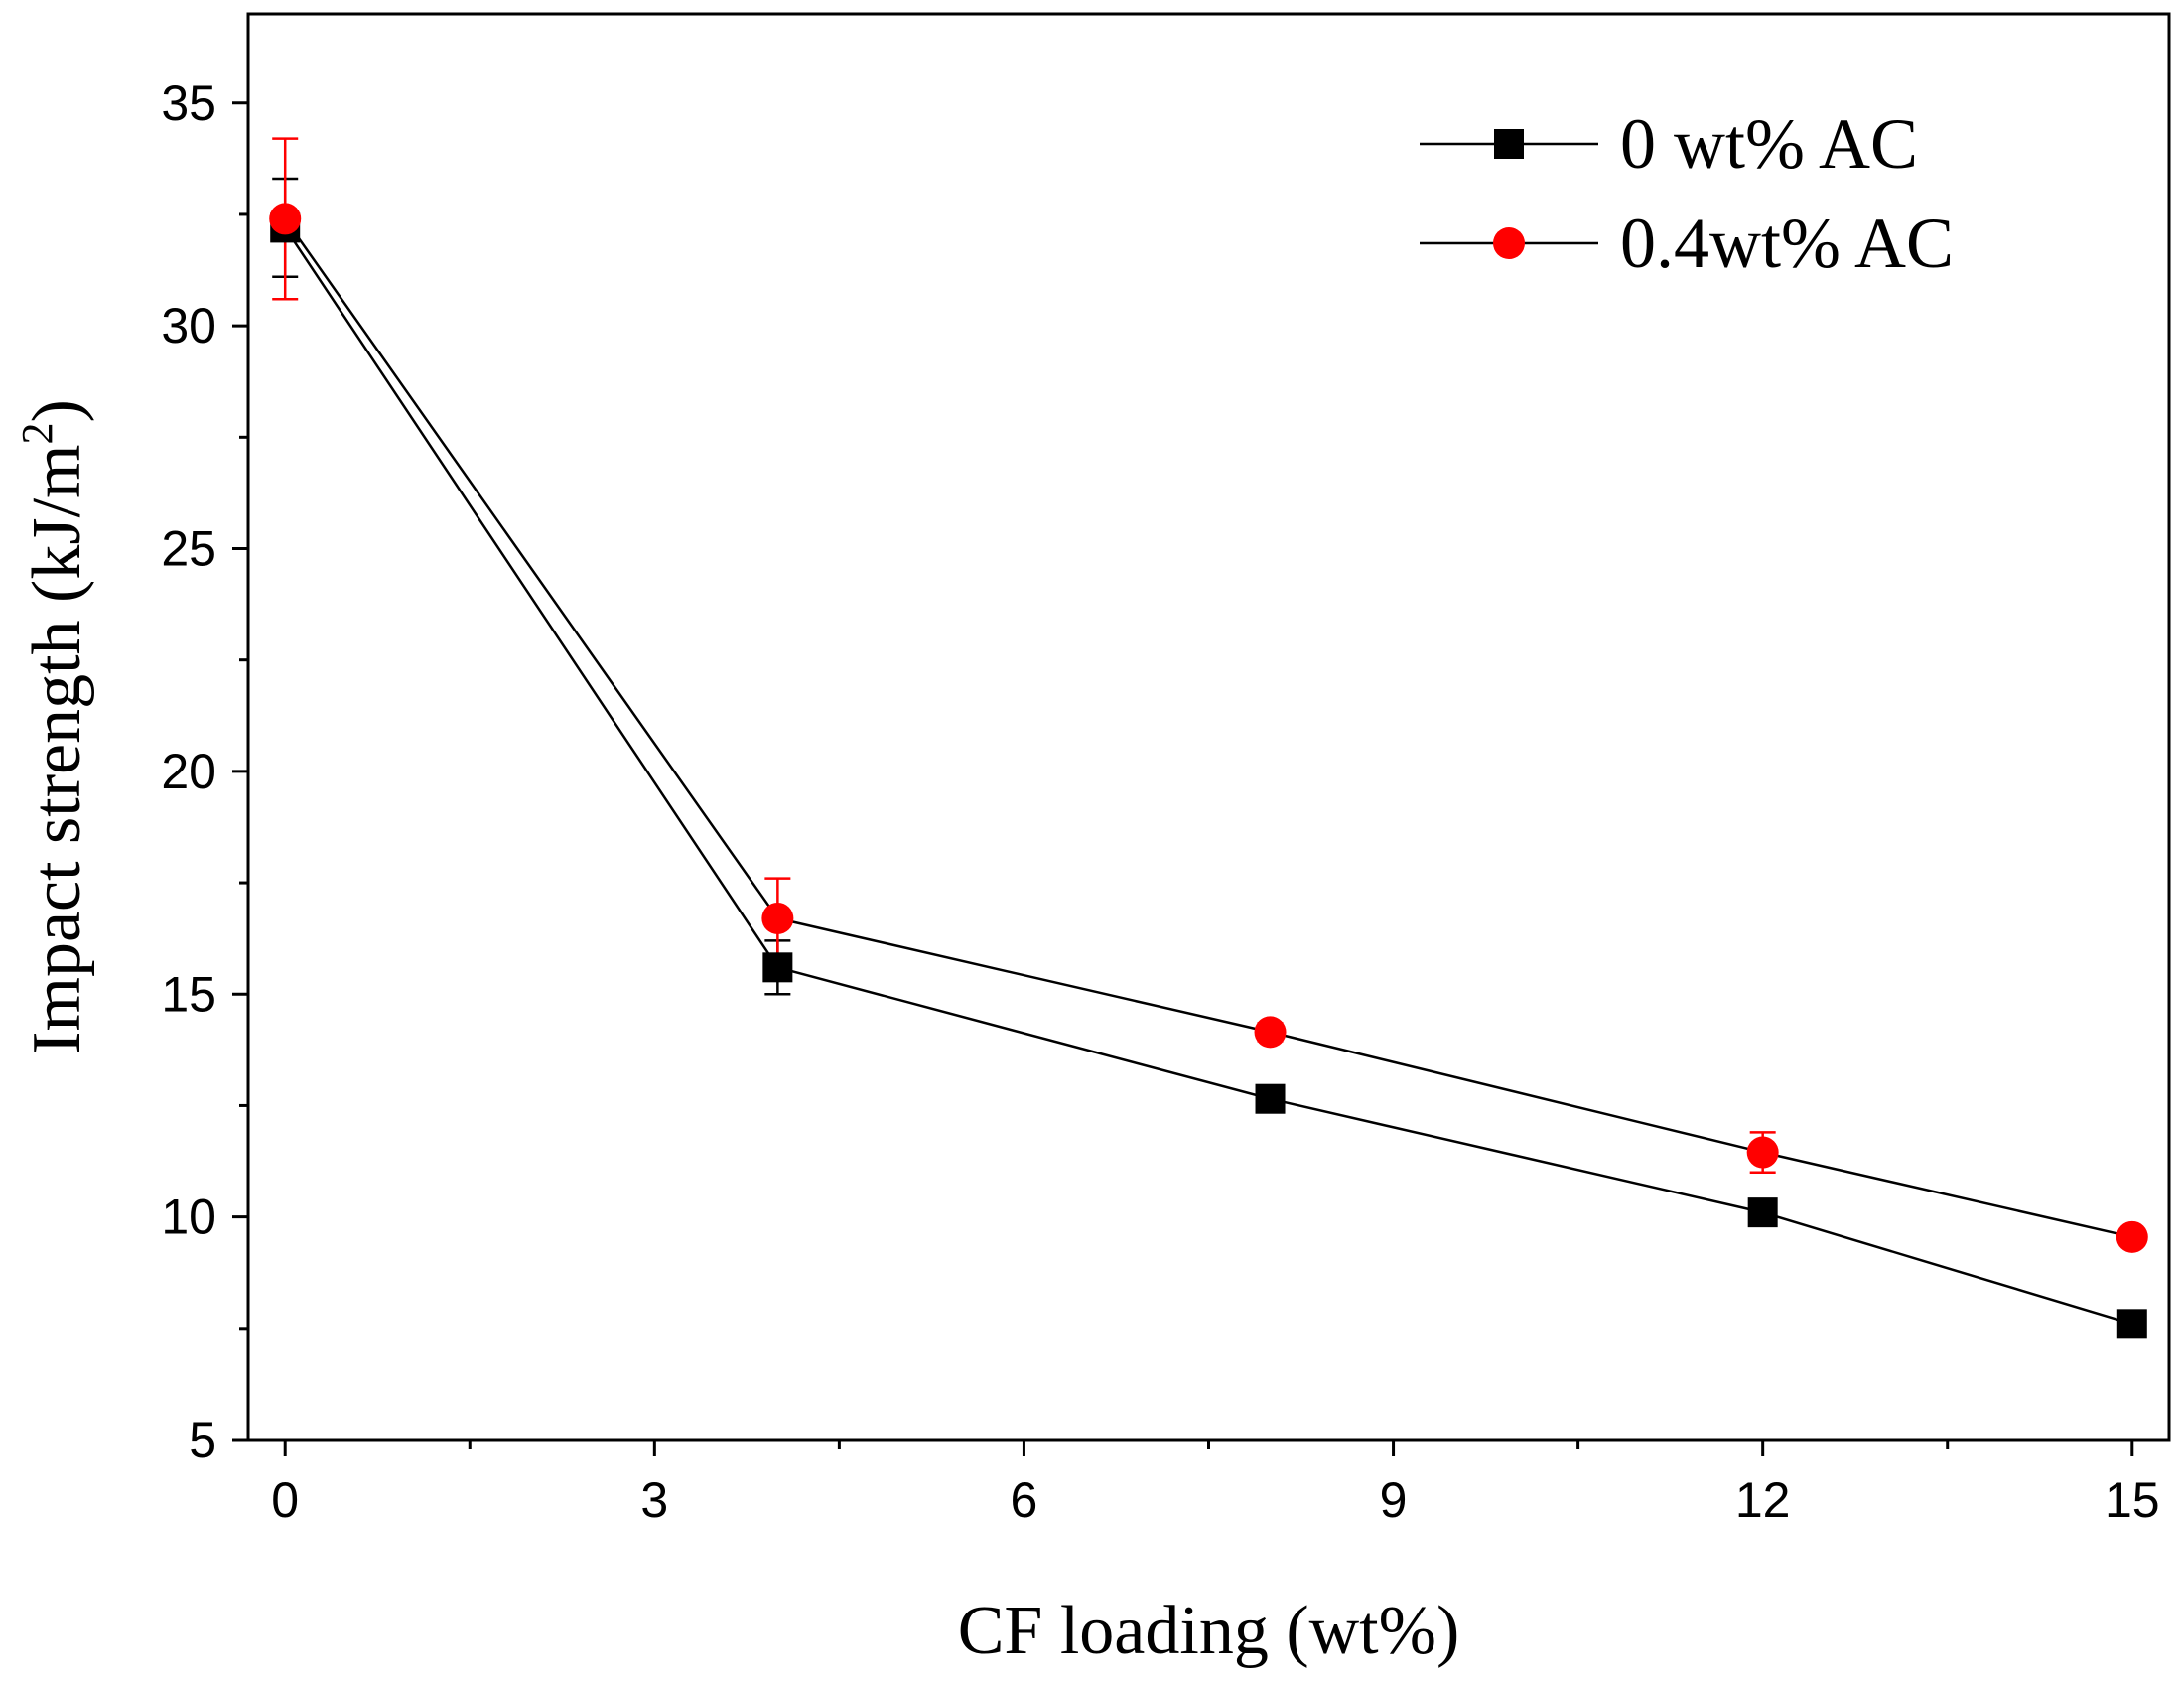 The height and width of the screenshot is (1683, 2184). What do you see at coordinates (654, 1500) in the screenshot?
I see `x-tick-label: 3` at bounding box center [654, 1500].